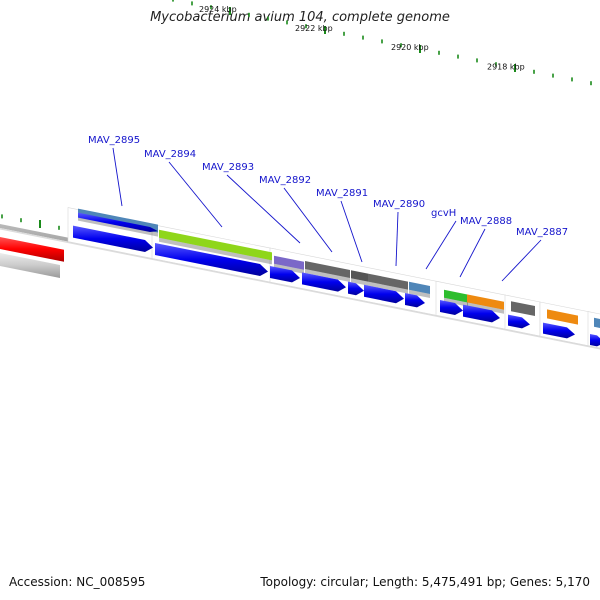 The height and width of the screenshot is (600, 600). Describe the element at coordinates (114, 140) in the screenshot. I see `gene-label: MAV_2895` at that location.